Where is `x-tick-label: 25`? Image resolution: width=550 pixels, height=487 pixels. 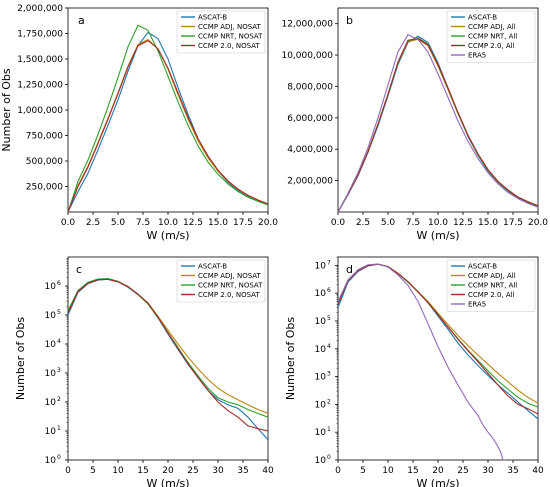 x-tick-label: 25 is located at coordinates (462, 471).